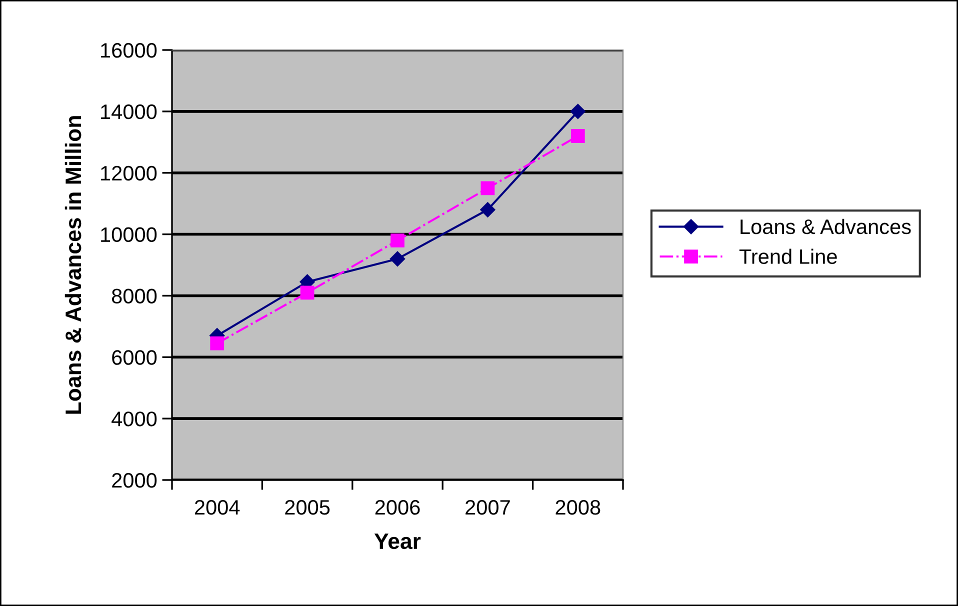  What do you see at coordinates (788, 256) in the screenshot?
I see `legend-label: Trend Line` at bounding box center [788, 256].